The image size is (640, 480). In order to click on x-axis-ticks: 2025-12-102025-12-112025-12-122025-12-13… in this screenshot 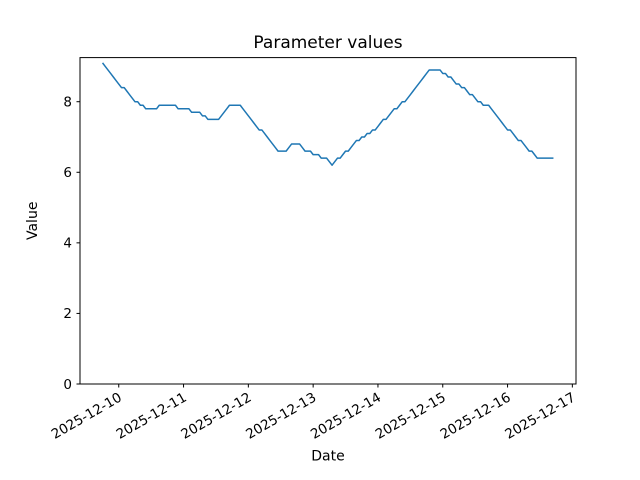, I will do `click(313, 413)`.